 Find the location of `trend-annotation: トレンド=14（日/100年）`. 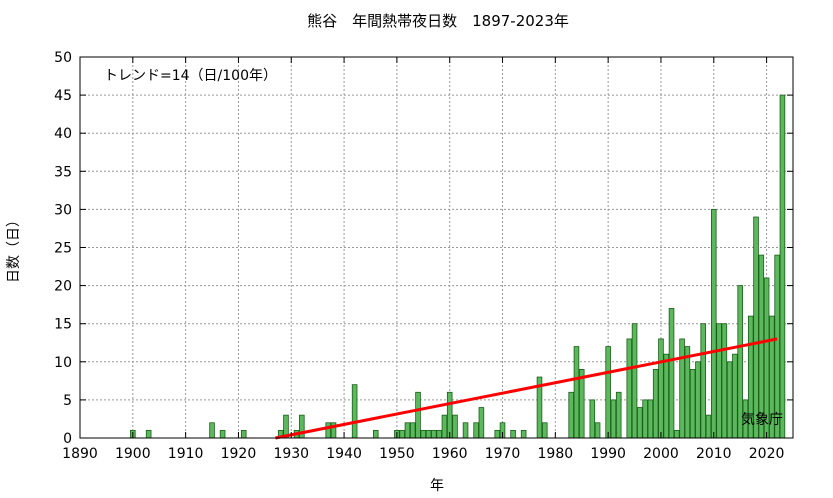

trend-annotation: トレンド=14（日/100年） is located at coordinates (190, 76).